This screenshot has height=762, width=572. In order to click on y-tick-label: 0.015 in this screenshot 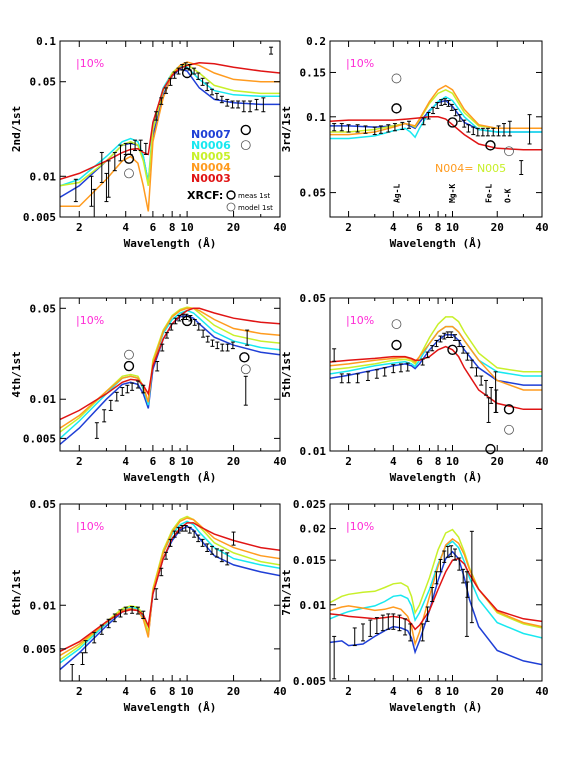, I will do `click(309, 560)`.